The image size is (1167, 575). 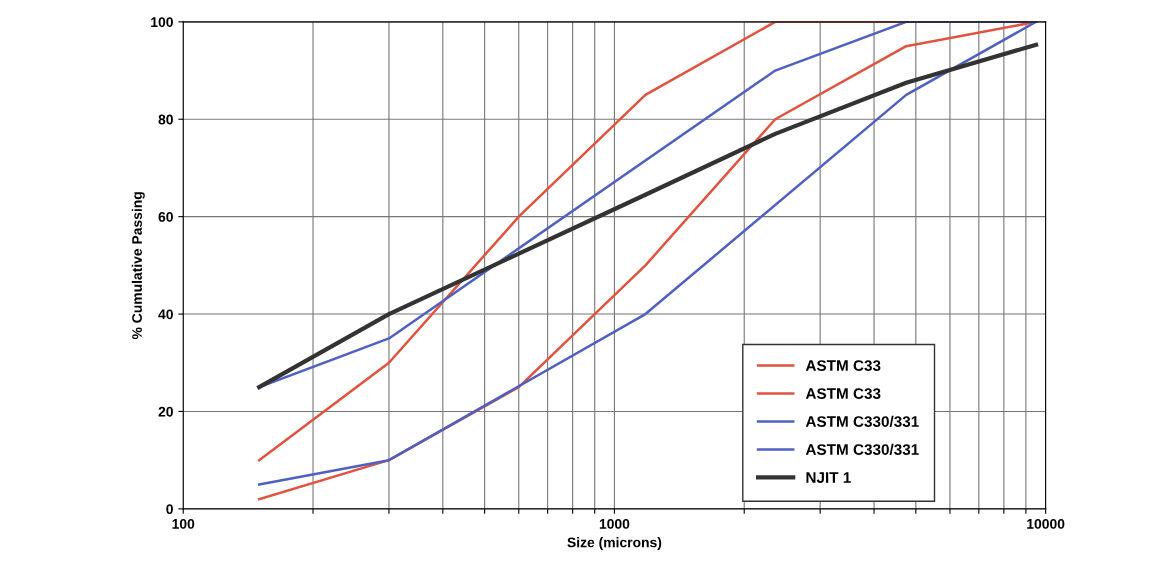 What do you see at coordinates (138, 266) in the screenshot?
I see `y-axis-title: % Cumulative Passing` at bounding box center [138, 266].